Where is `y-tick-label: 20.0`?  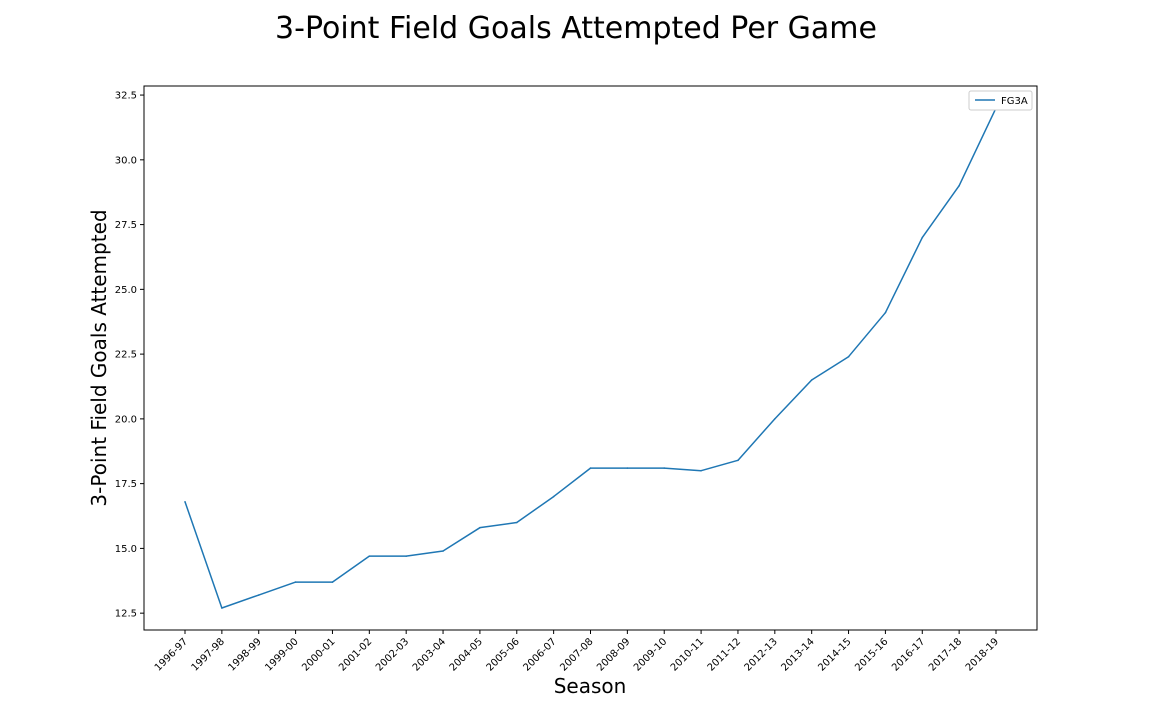 y-tick-label: 20.0 is located at coordinates (126, 419).